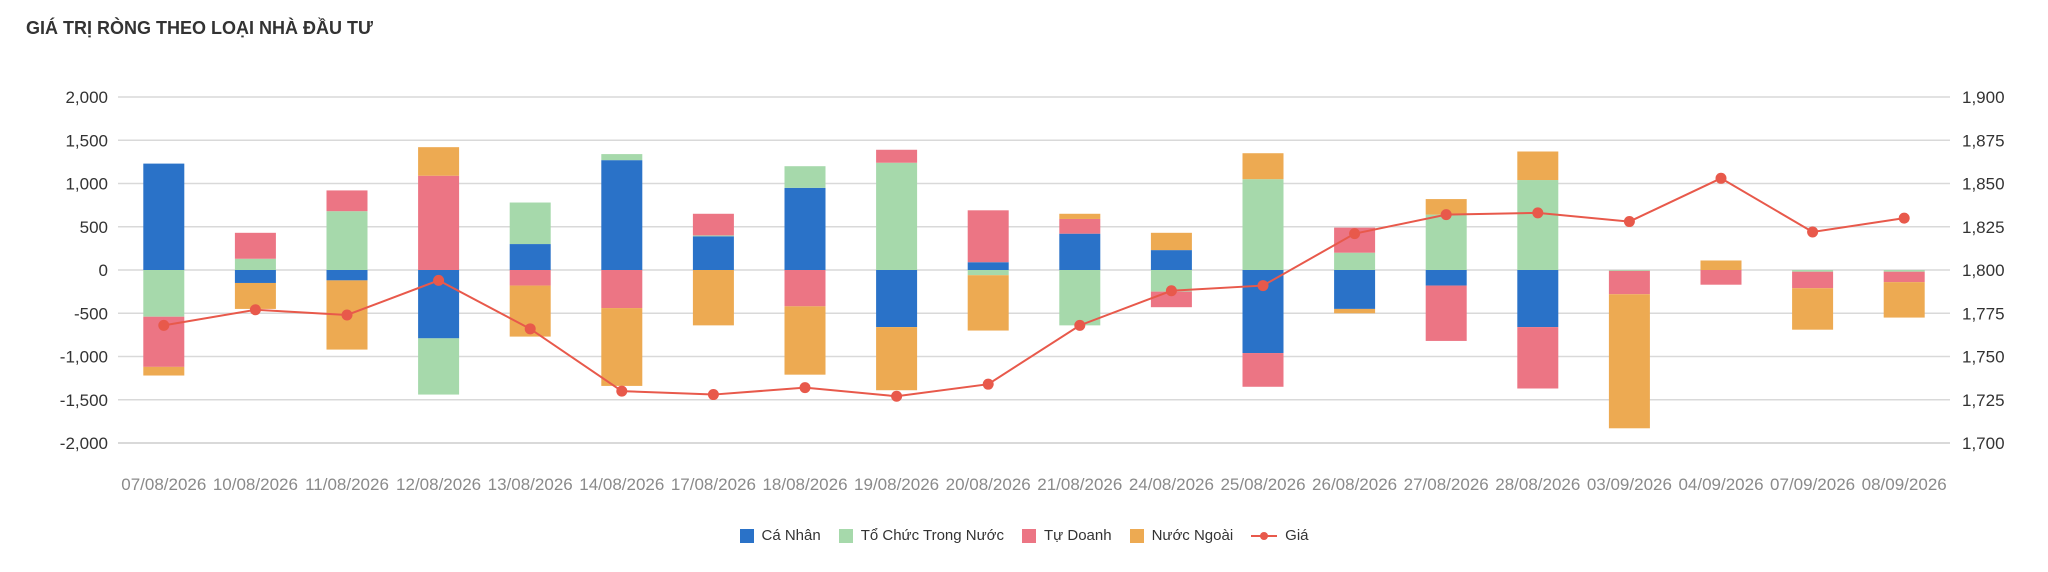 Image resolution: width=2048 pixels, height=572 pixels. What do you see at coordinates (1181, 535) in the screenshot?
I see `legend-item-nuoc-ngoai: Nước Ngoài` at bounding box center [1181, 535].